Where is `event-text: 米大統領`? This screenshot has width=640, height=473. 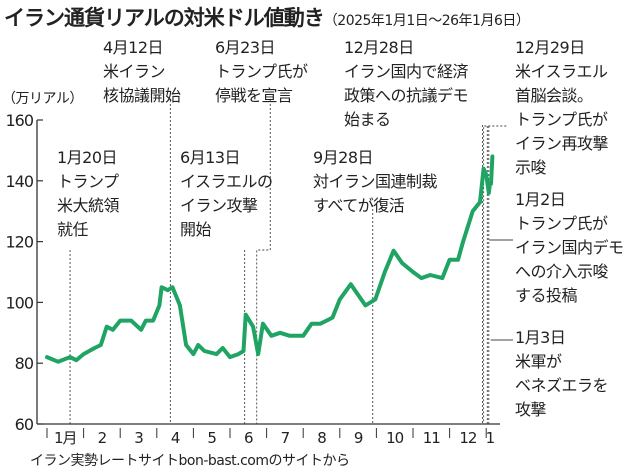
event-text: 米大統領 is located at coordinates (88, 205).